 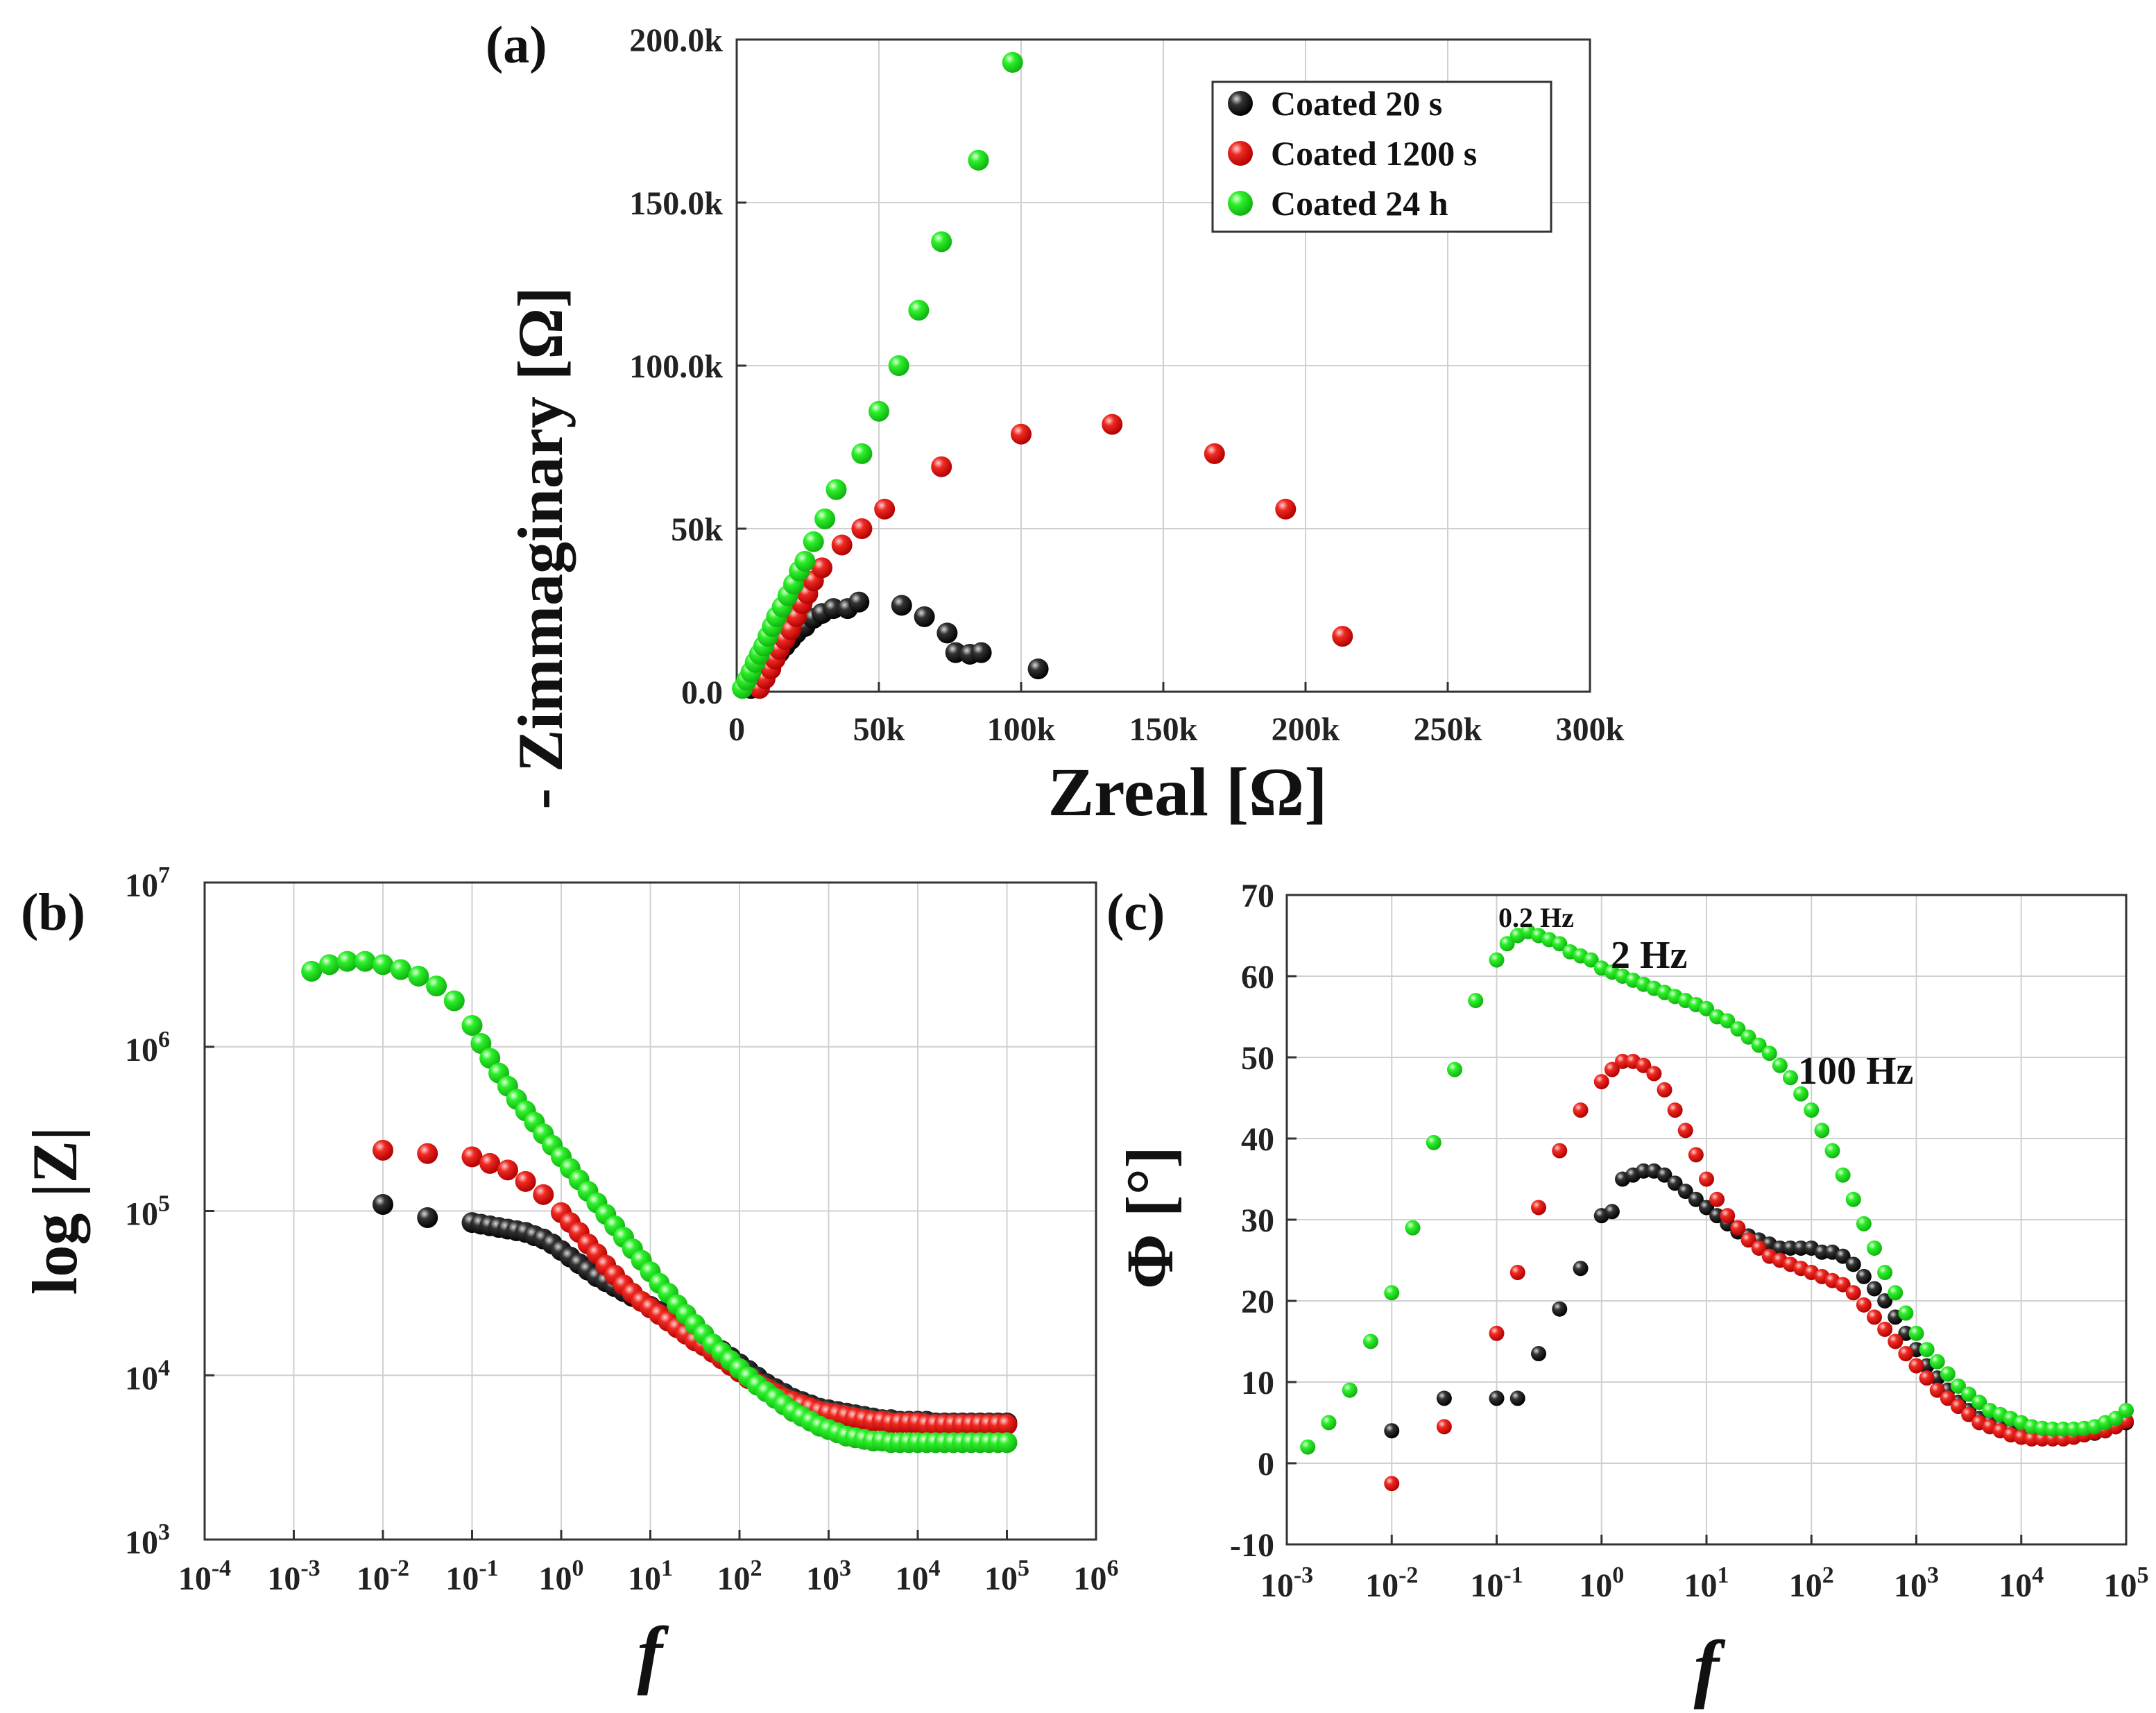 I want to click on legend-item: Coated 1200 s, so click(x=1352, y=153).